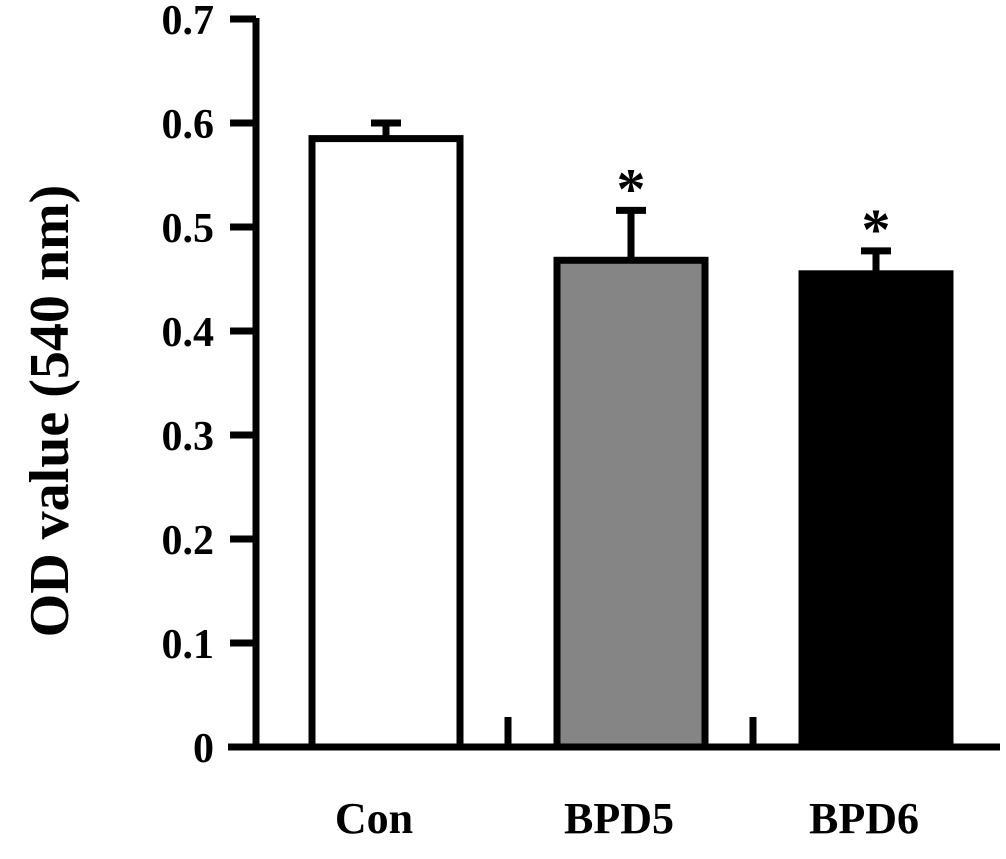 This screenshot has height=859, width=1006. I want to click on x-tick-separators, so click(630, 732).